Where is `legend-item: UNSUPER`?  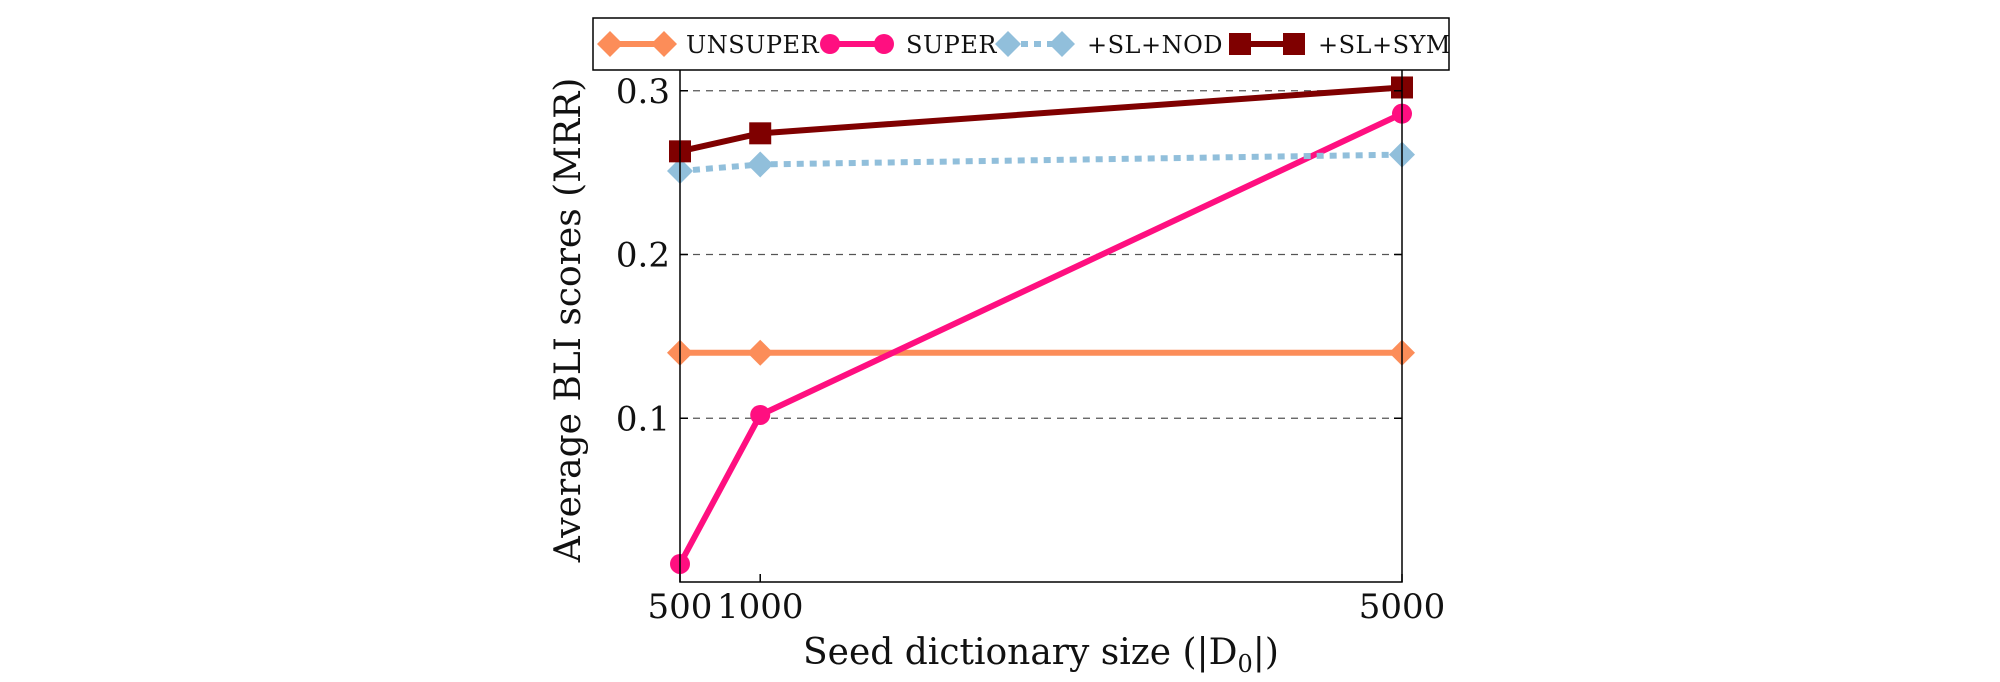
legend-item: UNSUPER is located at coordinates (708, 45).